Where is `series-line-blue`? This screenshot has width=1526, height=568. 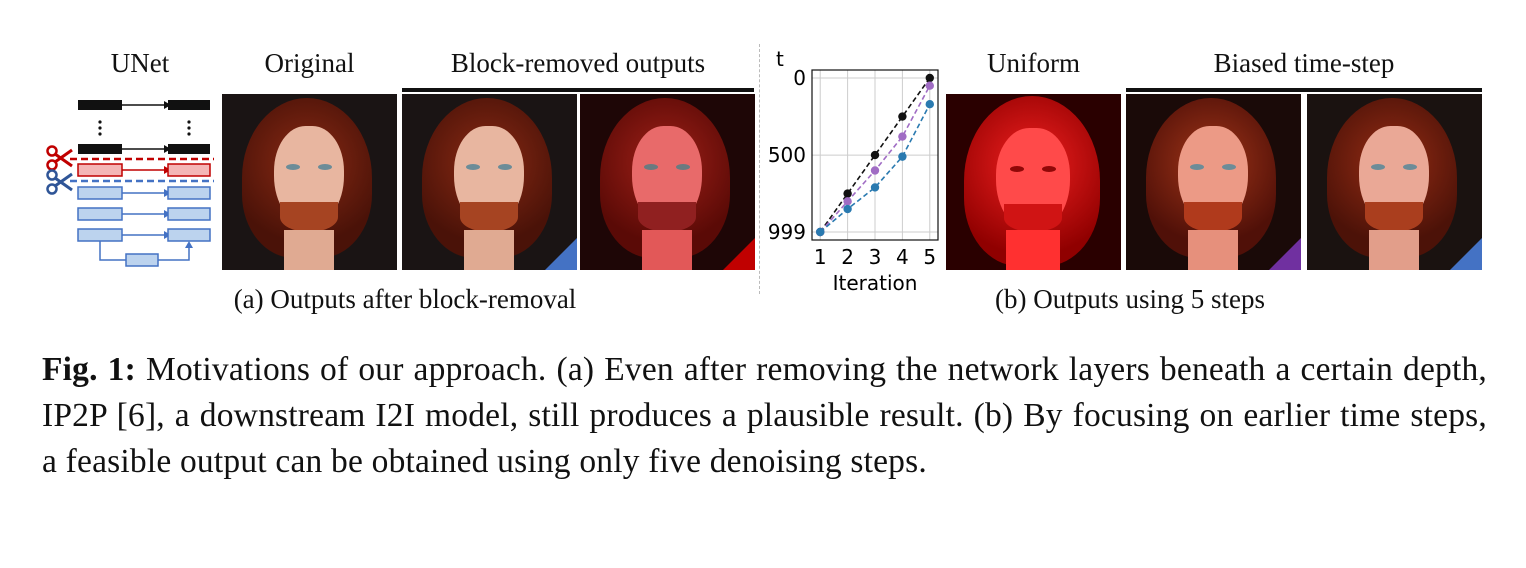 series-line-blue is located at coordinates (875, 168).